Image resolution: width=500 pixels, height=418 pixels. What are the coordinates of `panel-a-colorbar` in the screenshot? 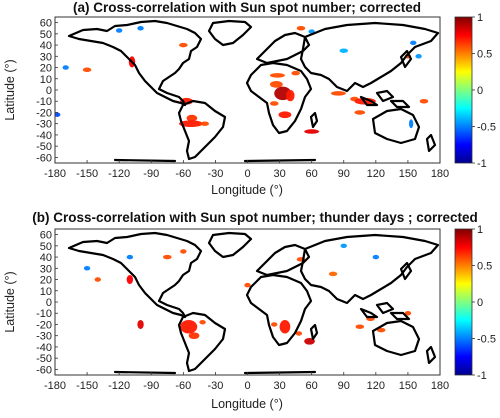 It's located at (463, 90).